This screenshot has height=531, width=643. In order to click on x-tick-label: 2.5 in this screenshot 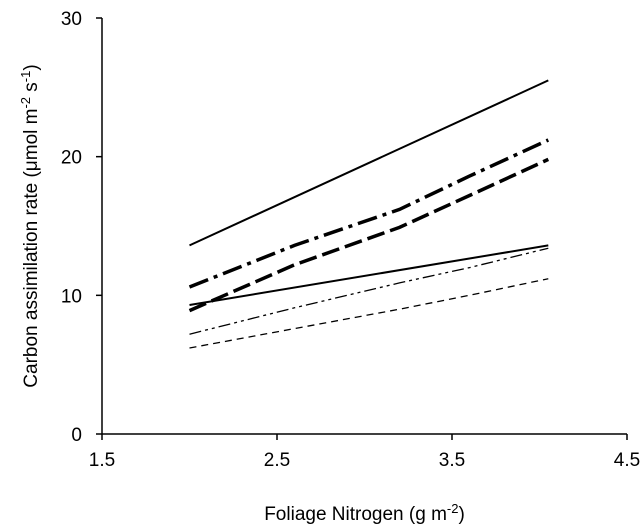, I will do `click(277, 460)`.